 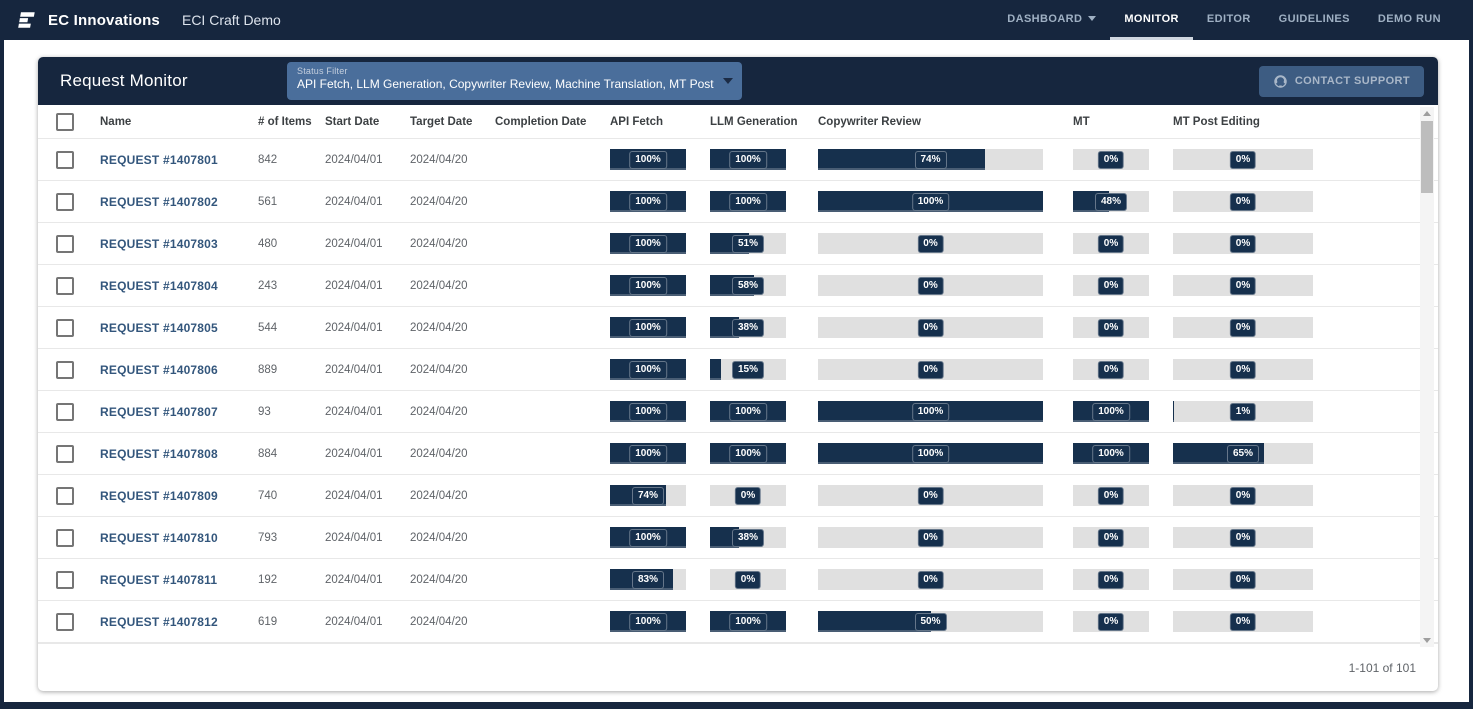 What do you see at coordinates (1427, 157) in the screenshot?
I see `scrollbar-thumb` at bounding box center [1427, 157].